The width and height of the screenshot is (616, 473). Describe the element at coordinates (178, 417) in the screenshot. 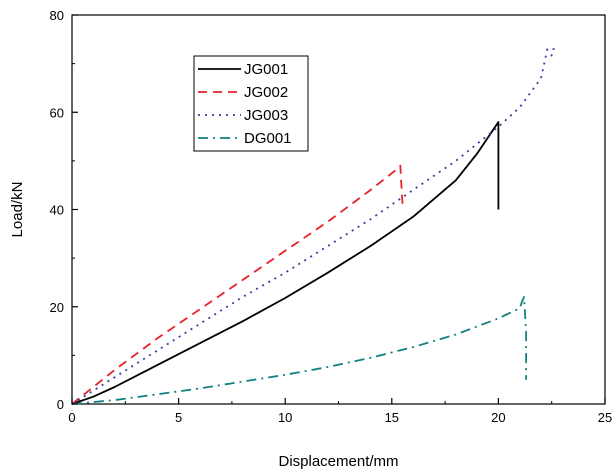

I see `x-tick-label: 5` at that location.